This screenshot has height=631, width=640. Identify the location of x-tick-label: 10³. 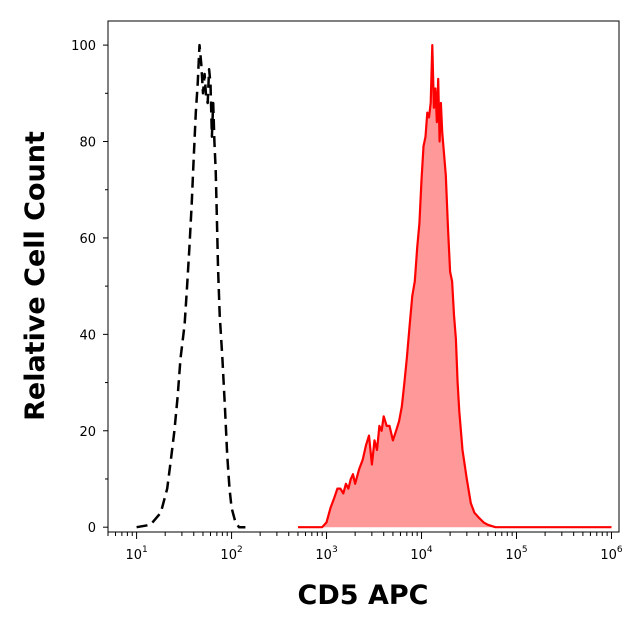
(326, 554).